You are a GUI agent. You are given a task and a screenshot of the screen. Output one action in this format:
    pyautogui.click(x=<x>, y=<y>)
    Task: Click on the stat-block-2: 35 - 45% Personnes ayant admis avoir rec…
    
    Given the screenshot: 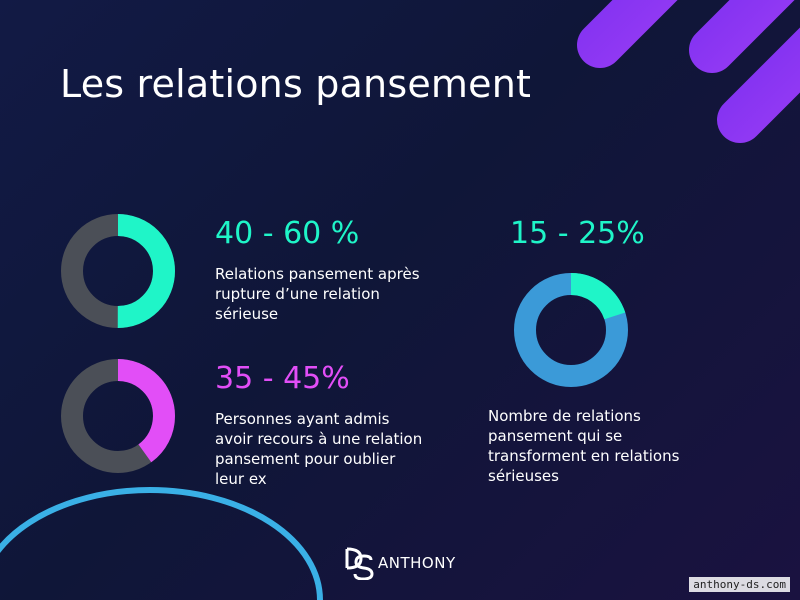 What is the action you would take?
    pyautogui.click(x=320, y=425)
    